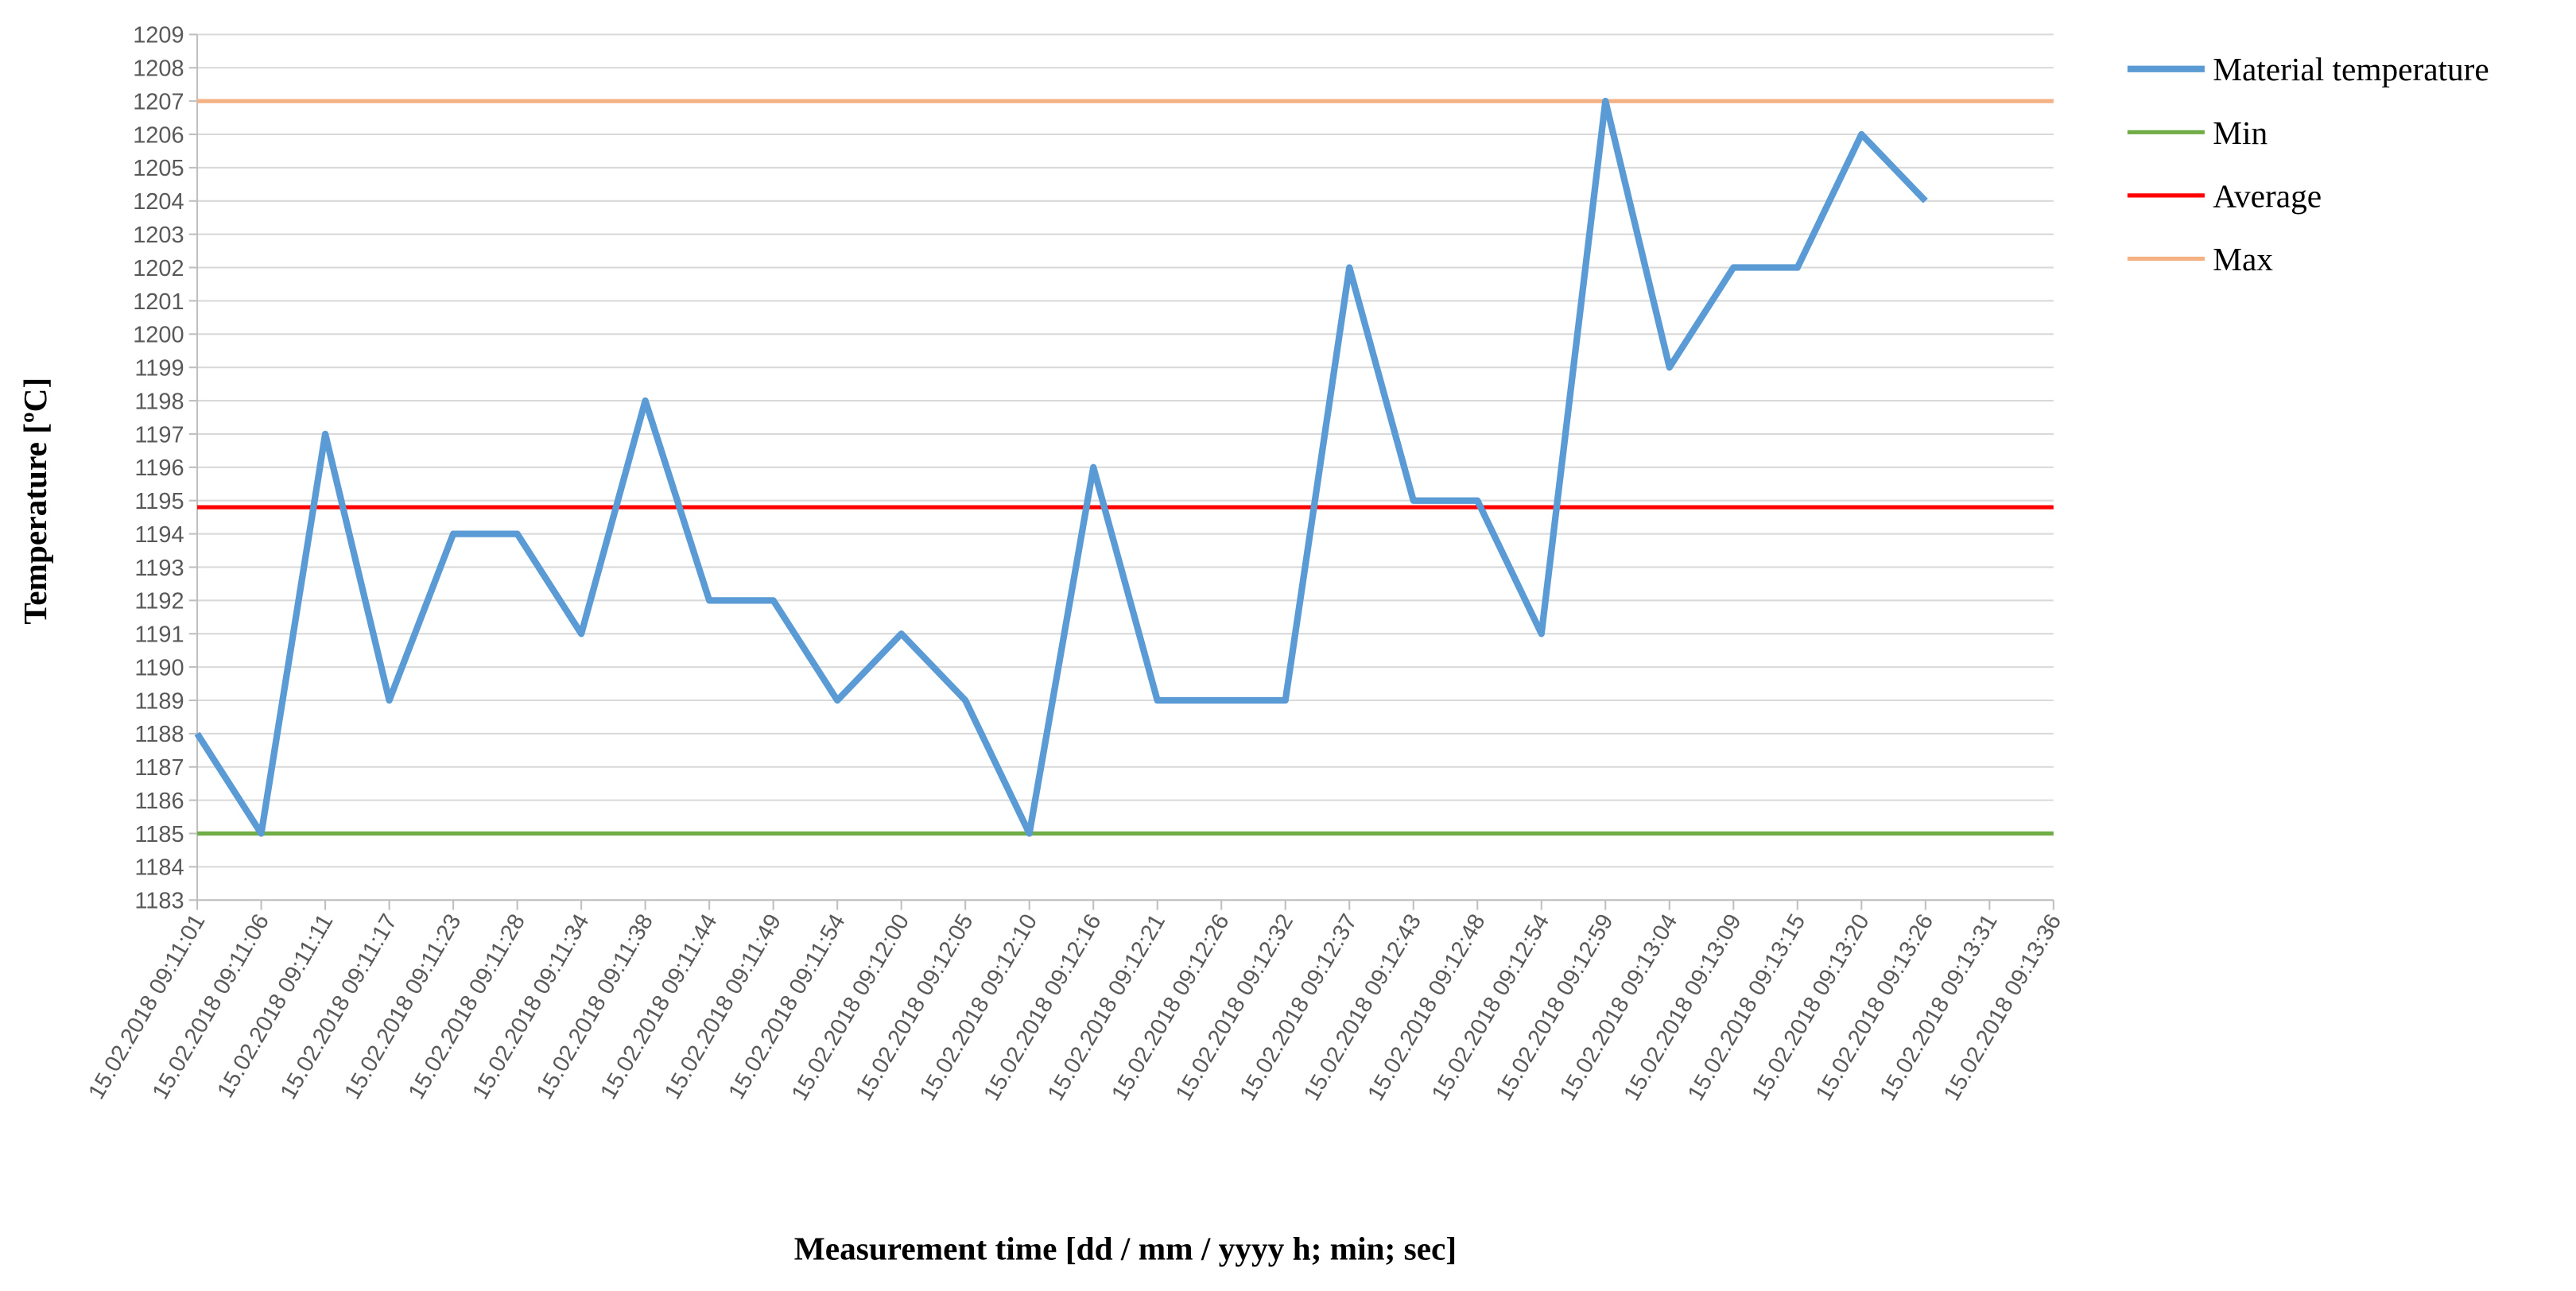 The height and width of the screenshot is (1291, 2576). Describe the element at coordinates (158, 69) in the screenshot. I see `y-tick-label: 1208` at that location.